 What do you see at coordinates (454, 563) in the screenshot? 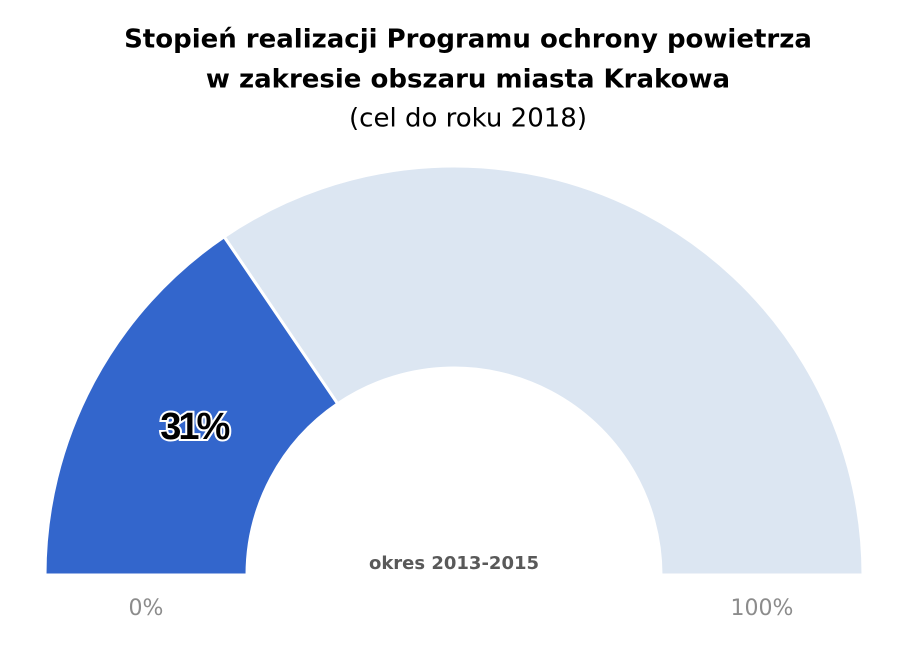
I see `annotation: okres 2013-2015` at bounding box center [454, 563].